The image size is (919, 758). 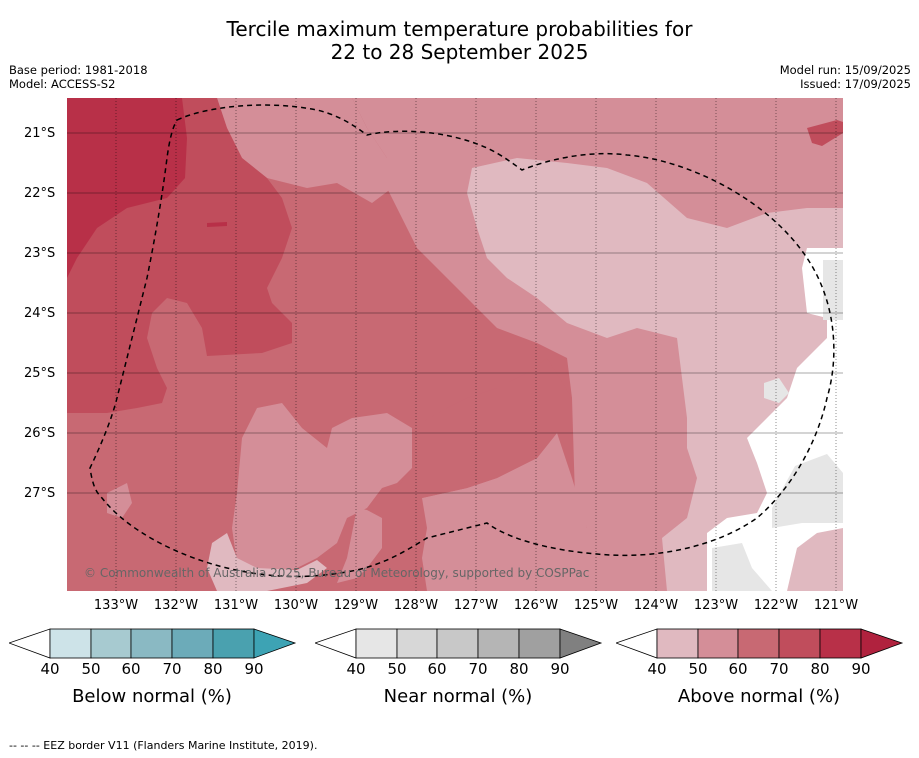 I want to click on lat-label-25: 25°S, so click(x=40, y=373).